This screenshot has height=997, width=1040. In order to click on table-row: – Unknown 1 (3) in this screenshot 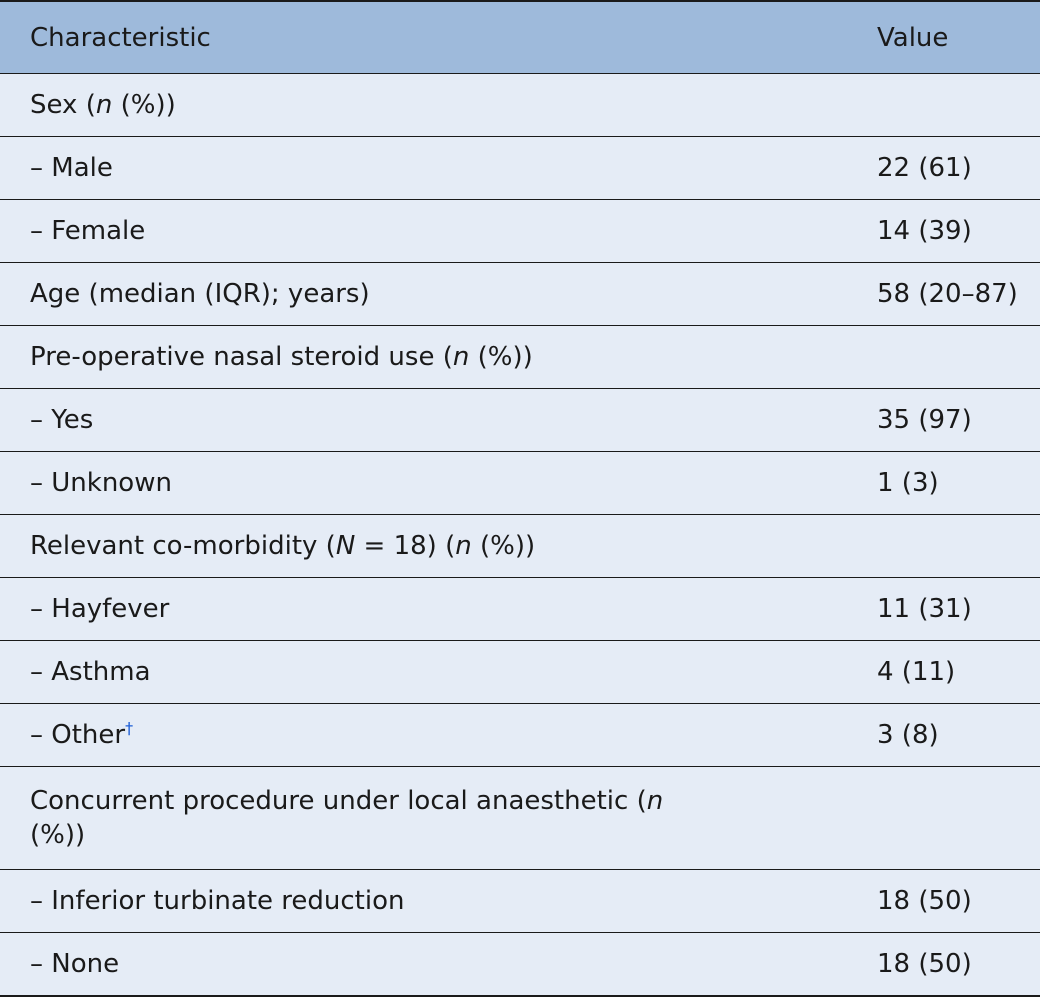, I will do `click(520, 483)`.